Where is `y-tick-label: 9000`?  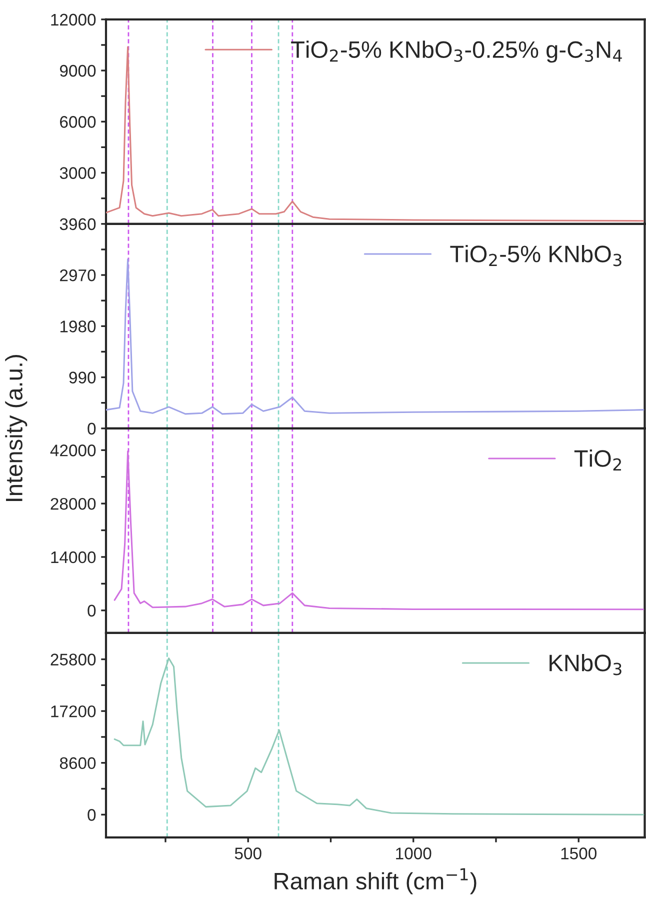
y-tick-label: 9000 is located at coordinates (78, 70).